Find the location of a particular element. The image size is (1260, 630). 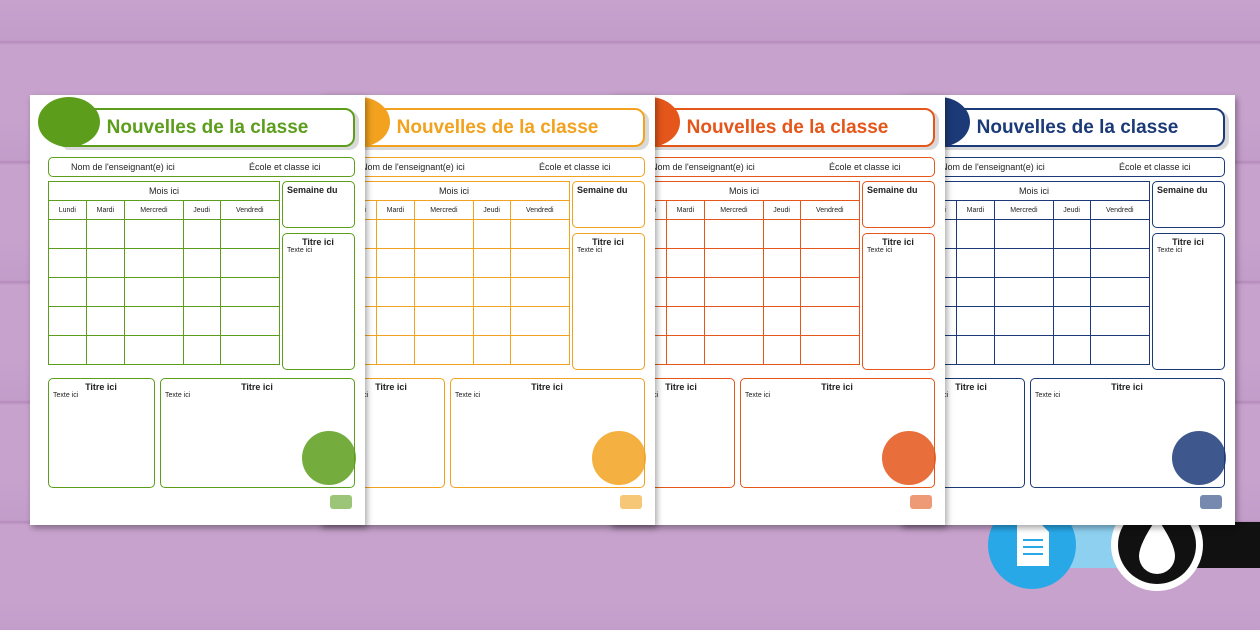

decoration is located at coordinates (619, 458).